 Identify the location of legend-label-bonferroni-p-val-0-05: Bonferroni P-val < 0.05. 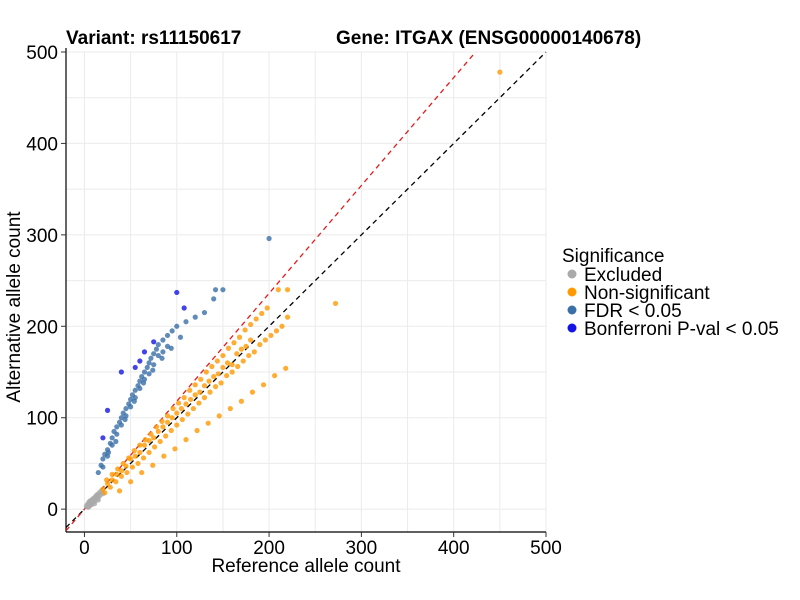
(681, 329).